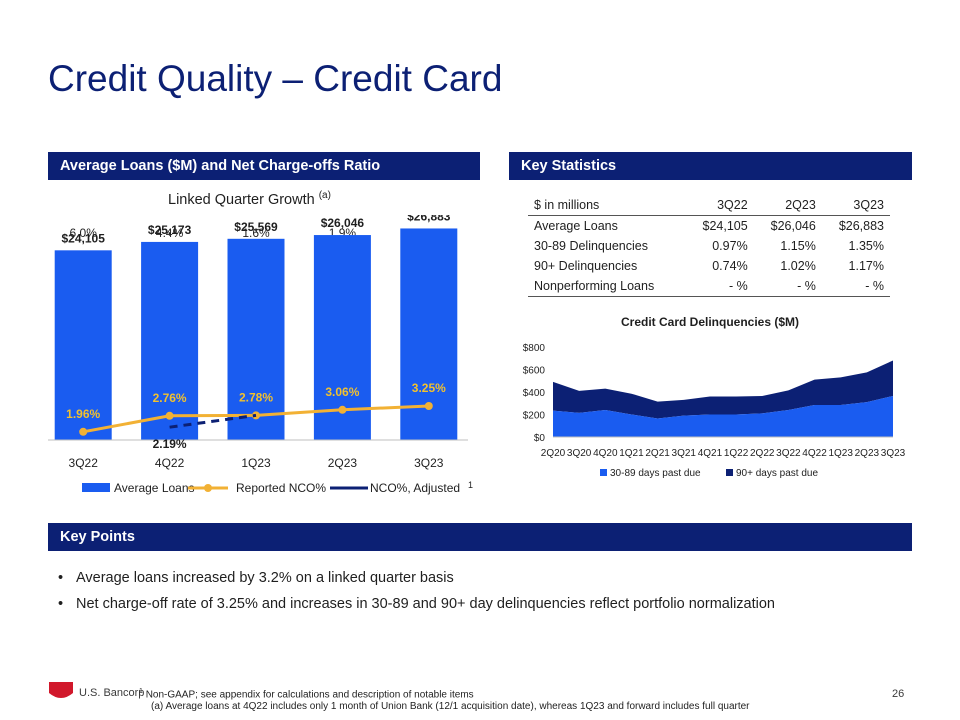  What do you see at coordinates (709, 266) in the screenshot?
I see `table-row: 90+ Delinquencies 0.74% 1.02% 1.17%` at bounding box center [709, 266].